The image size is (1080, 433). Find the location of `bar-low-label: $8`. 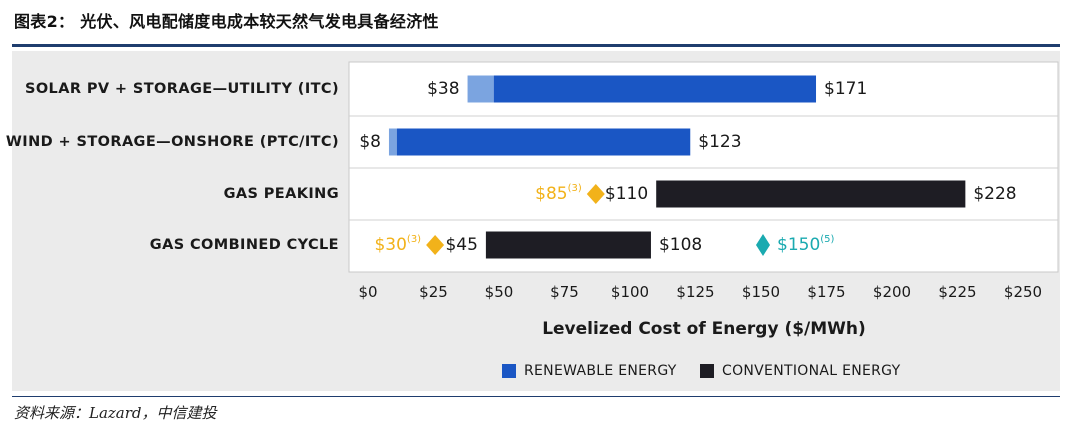

bar-low-label: $8 is located at coordinates (370, 142).